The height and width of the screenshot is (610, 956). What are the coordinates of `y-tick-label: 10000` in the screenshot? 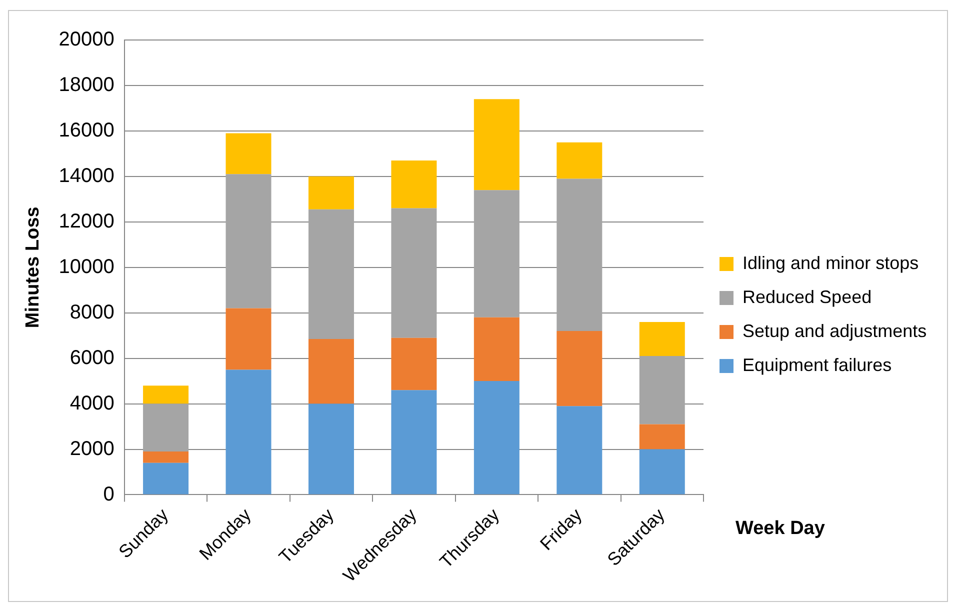 It's located at (86, 267).